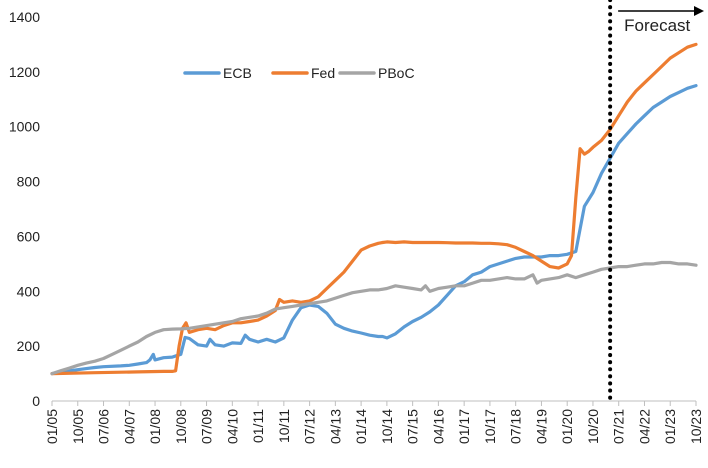 The width and height of the screenshot is (708, 468). I want to click on x-tick-label: 07/09, so click(207, 426).